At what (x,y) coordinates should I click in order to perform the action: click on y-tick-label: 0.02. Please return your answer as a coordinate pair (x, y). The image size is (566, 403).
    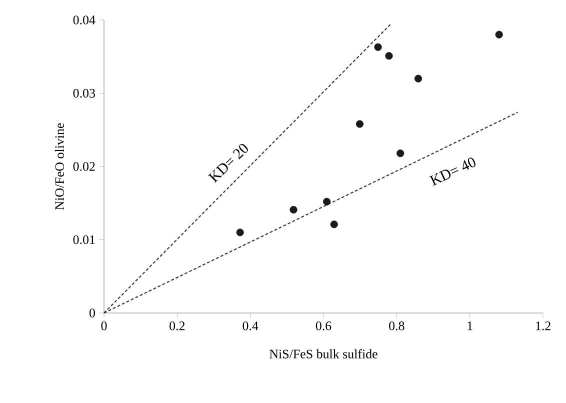
    Looking at the image, I should click on (84, 166).